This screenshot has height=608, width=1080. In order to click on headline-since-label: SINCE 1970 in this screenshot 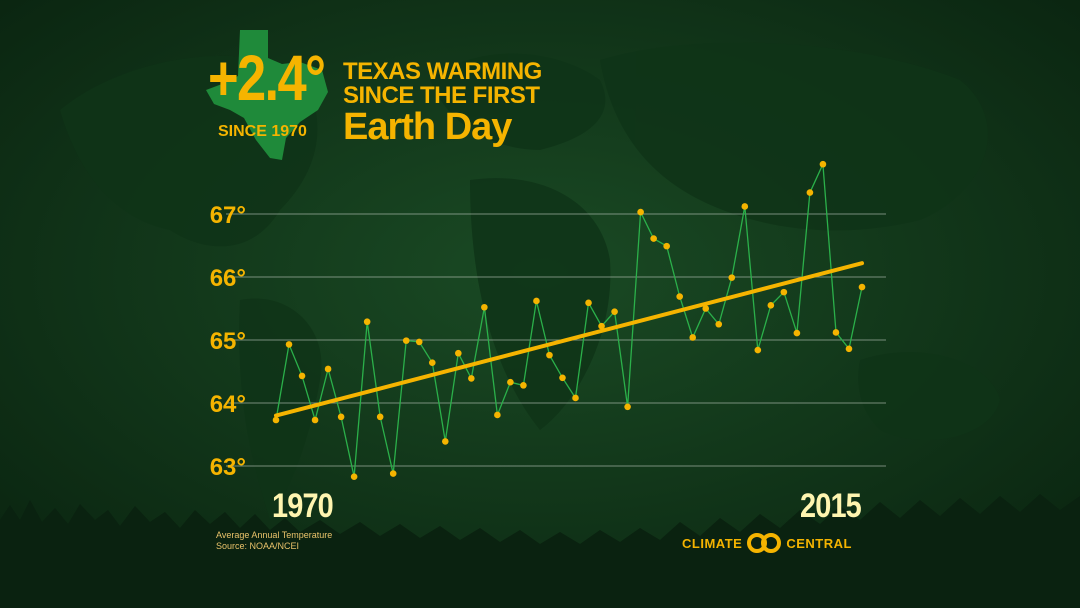, I will do `click(262, 131)`.